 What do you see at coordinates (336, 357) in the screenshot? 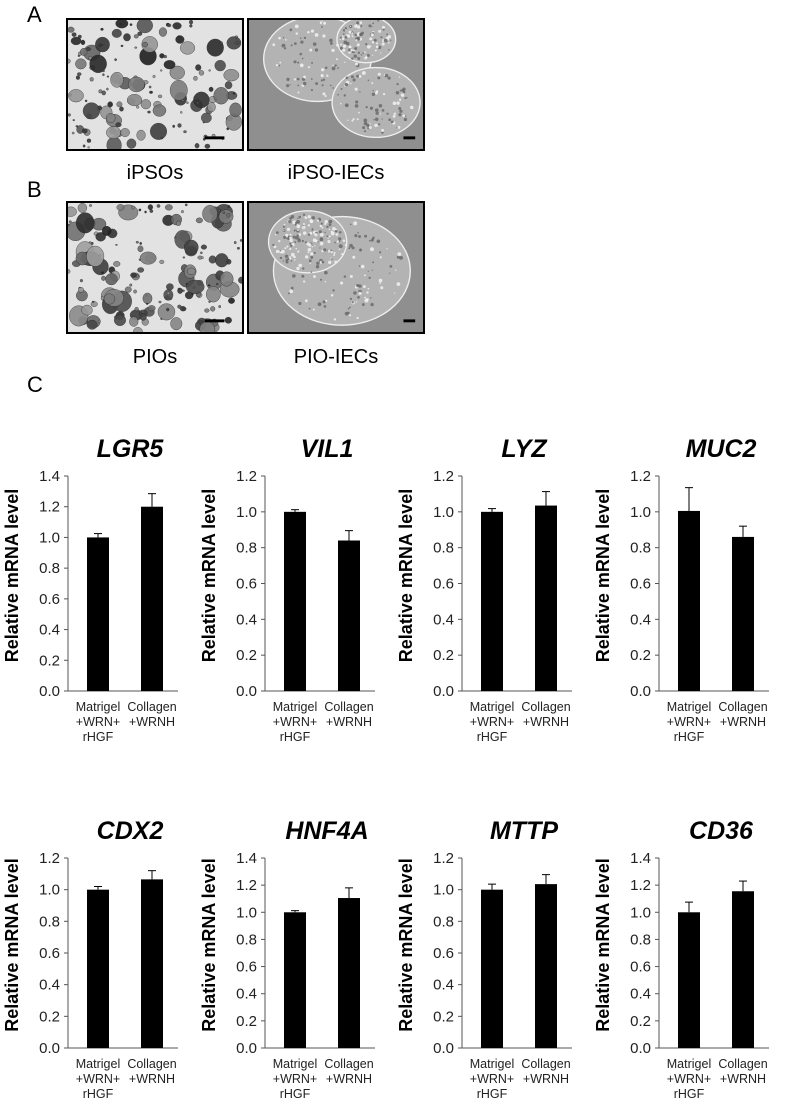
I see `micrograph-label-pio-iecs: PIO-IECs` at bounding box center [336, 357].